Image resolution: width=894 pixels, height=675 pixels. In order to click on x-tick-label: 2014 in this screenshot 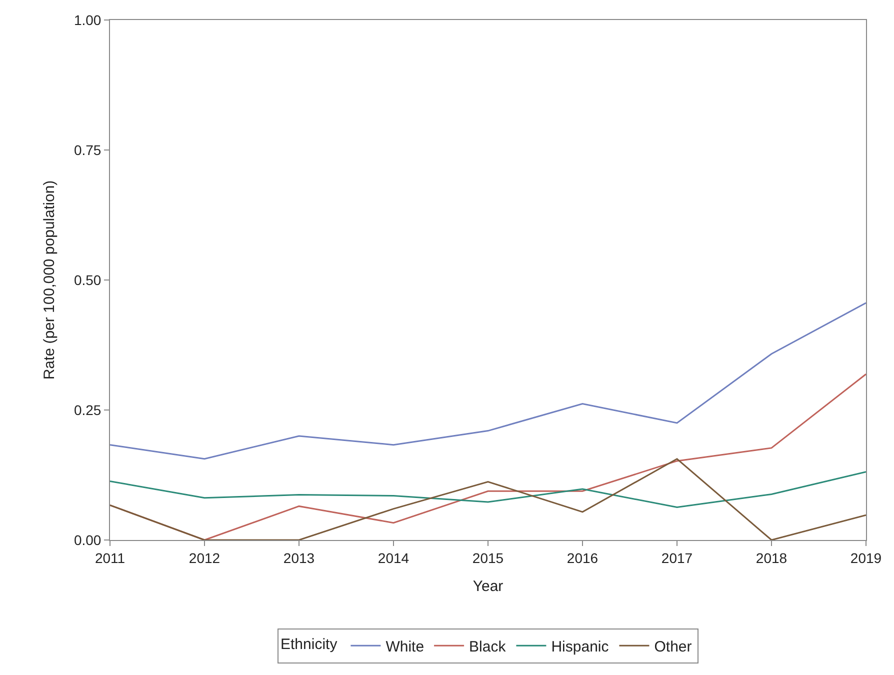, I will do `click(394, 558)`.